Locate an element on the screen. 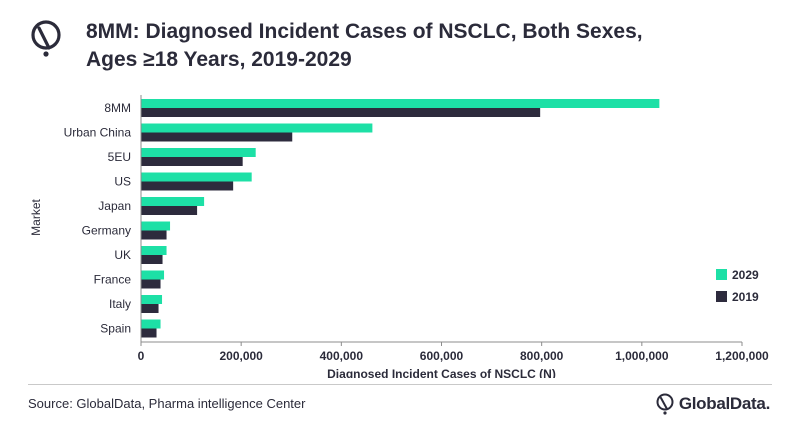 The height and width of the screenshot is (428, 800). category-label: UK is located at coordinates (122, 255).